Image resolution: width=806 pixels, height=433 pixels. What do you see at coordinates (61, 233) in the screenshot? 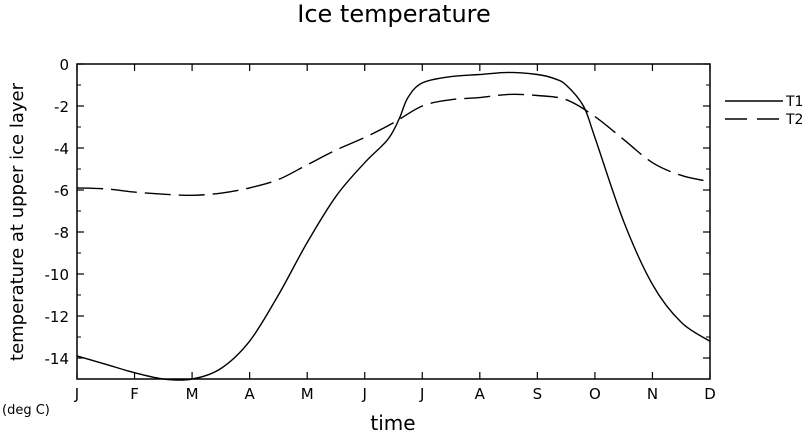
I see `y-tick-label: -8` at bounding box center [61, 233].